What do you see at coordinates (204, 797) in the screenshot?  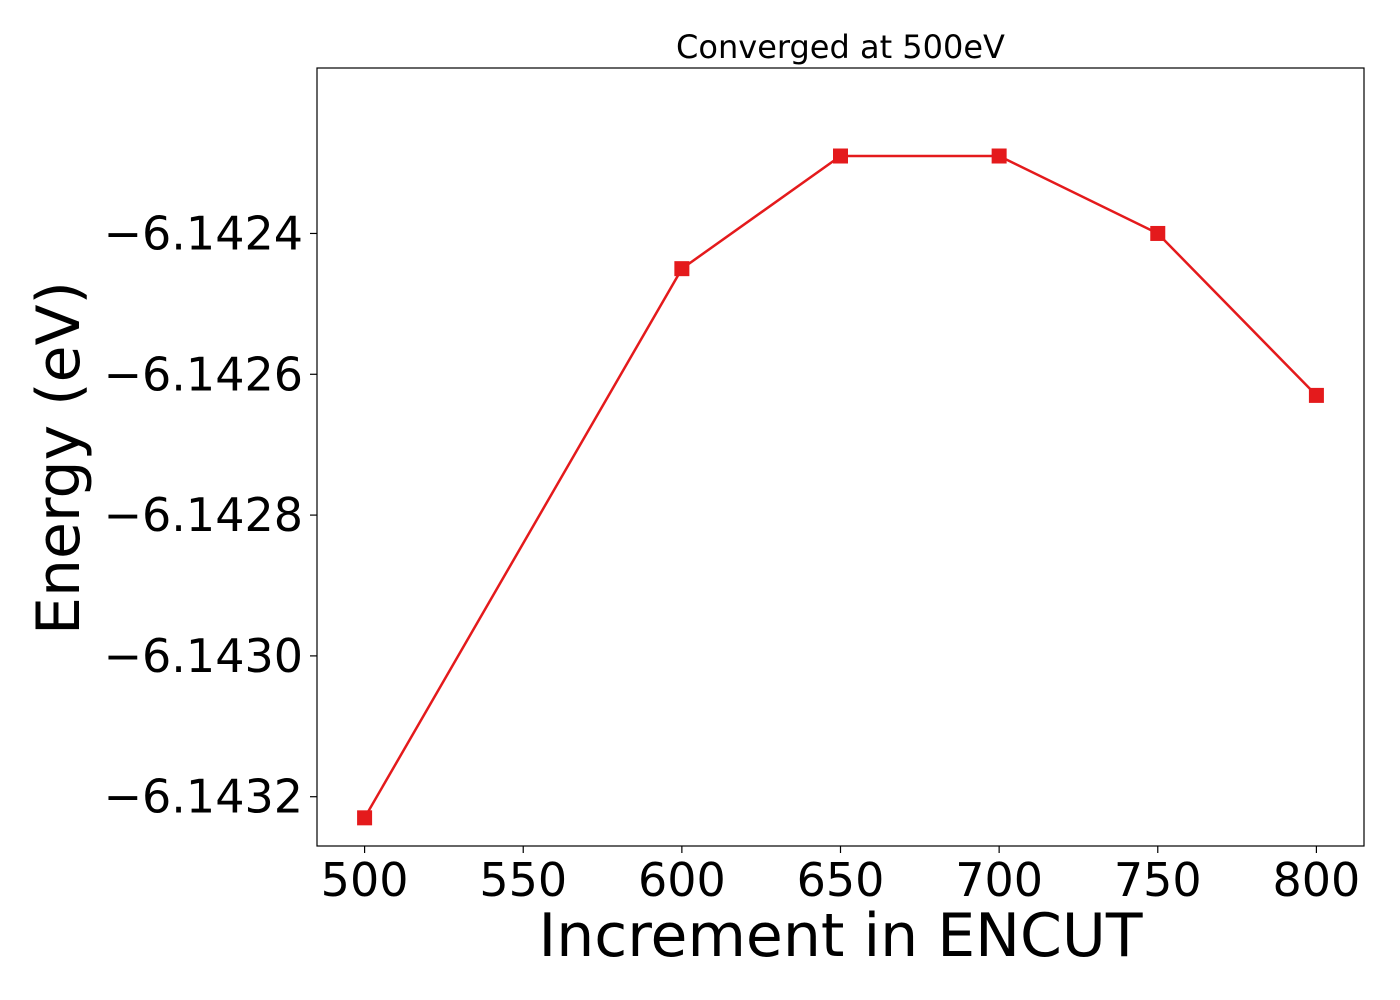 I see `y-tick-label: −6.1432` at bounding box center [204, 797].